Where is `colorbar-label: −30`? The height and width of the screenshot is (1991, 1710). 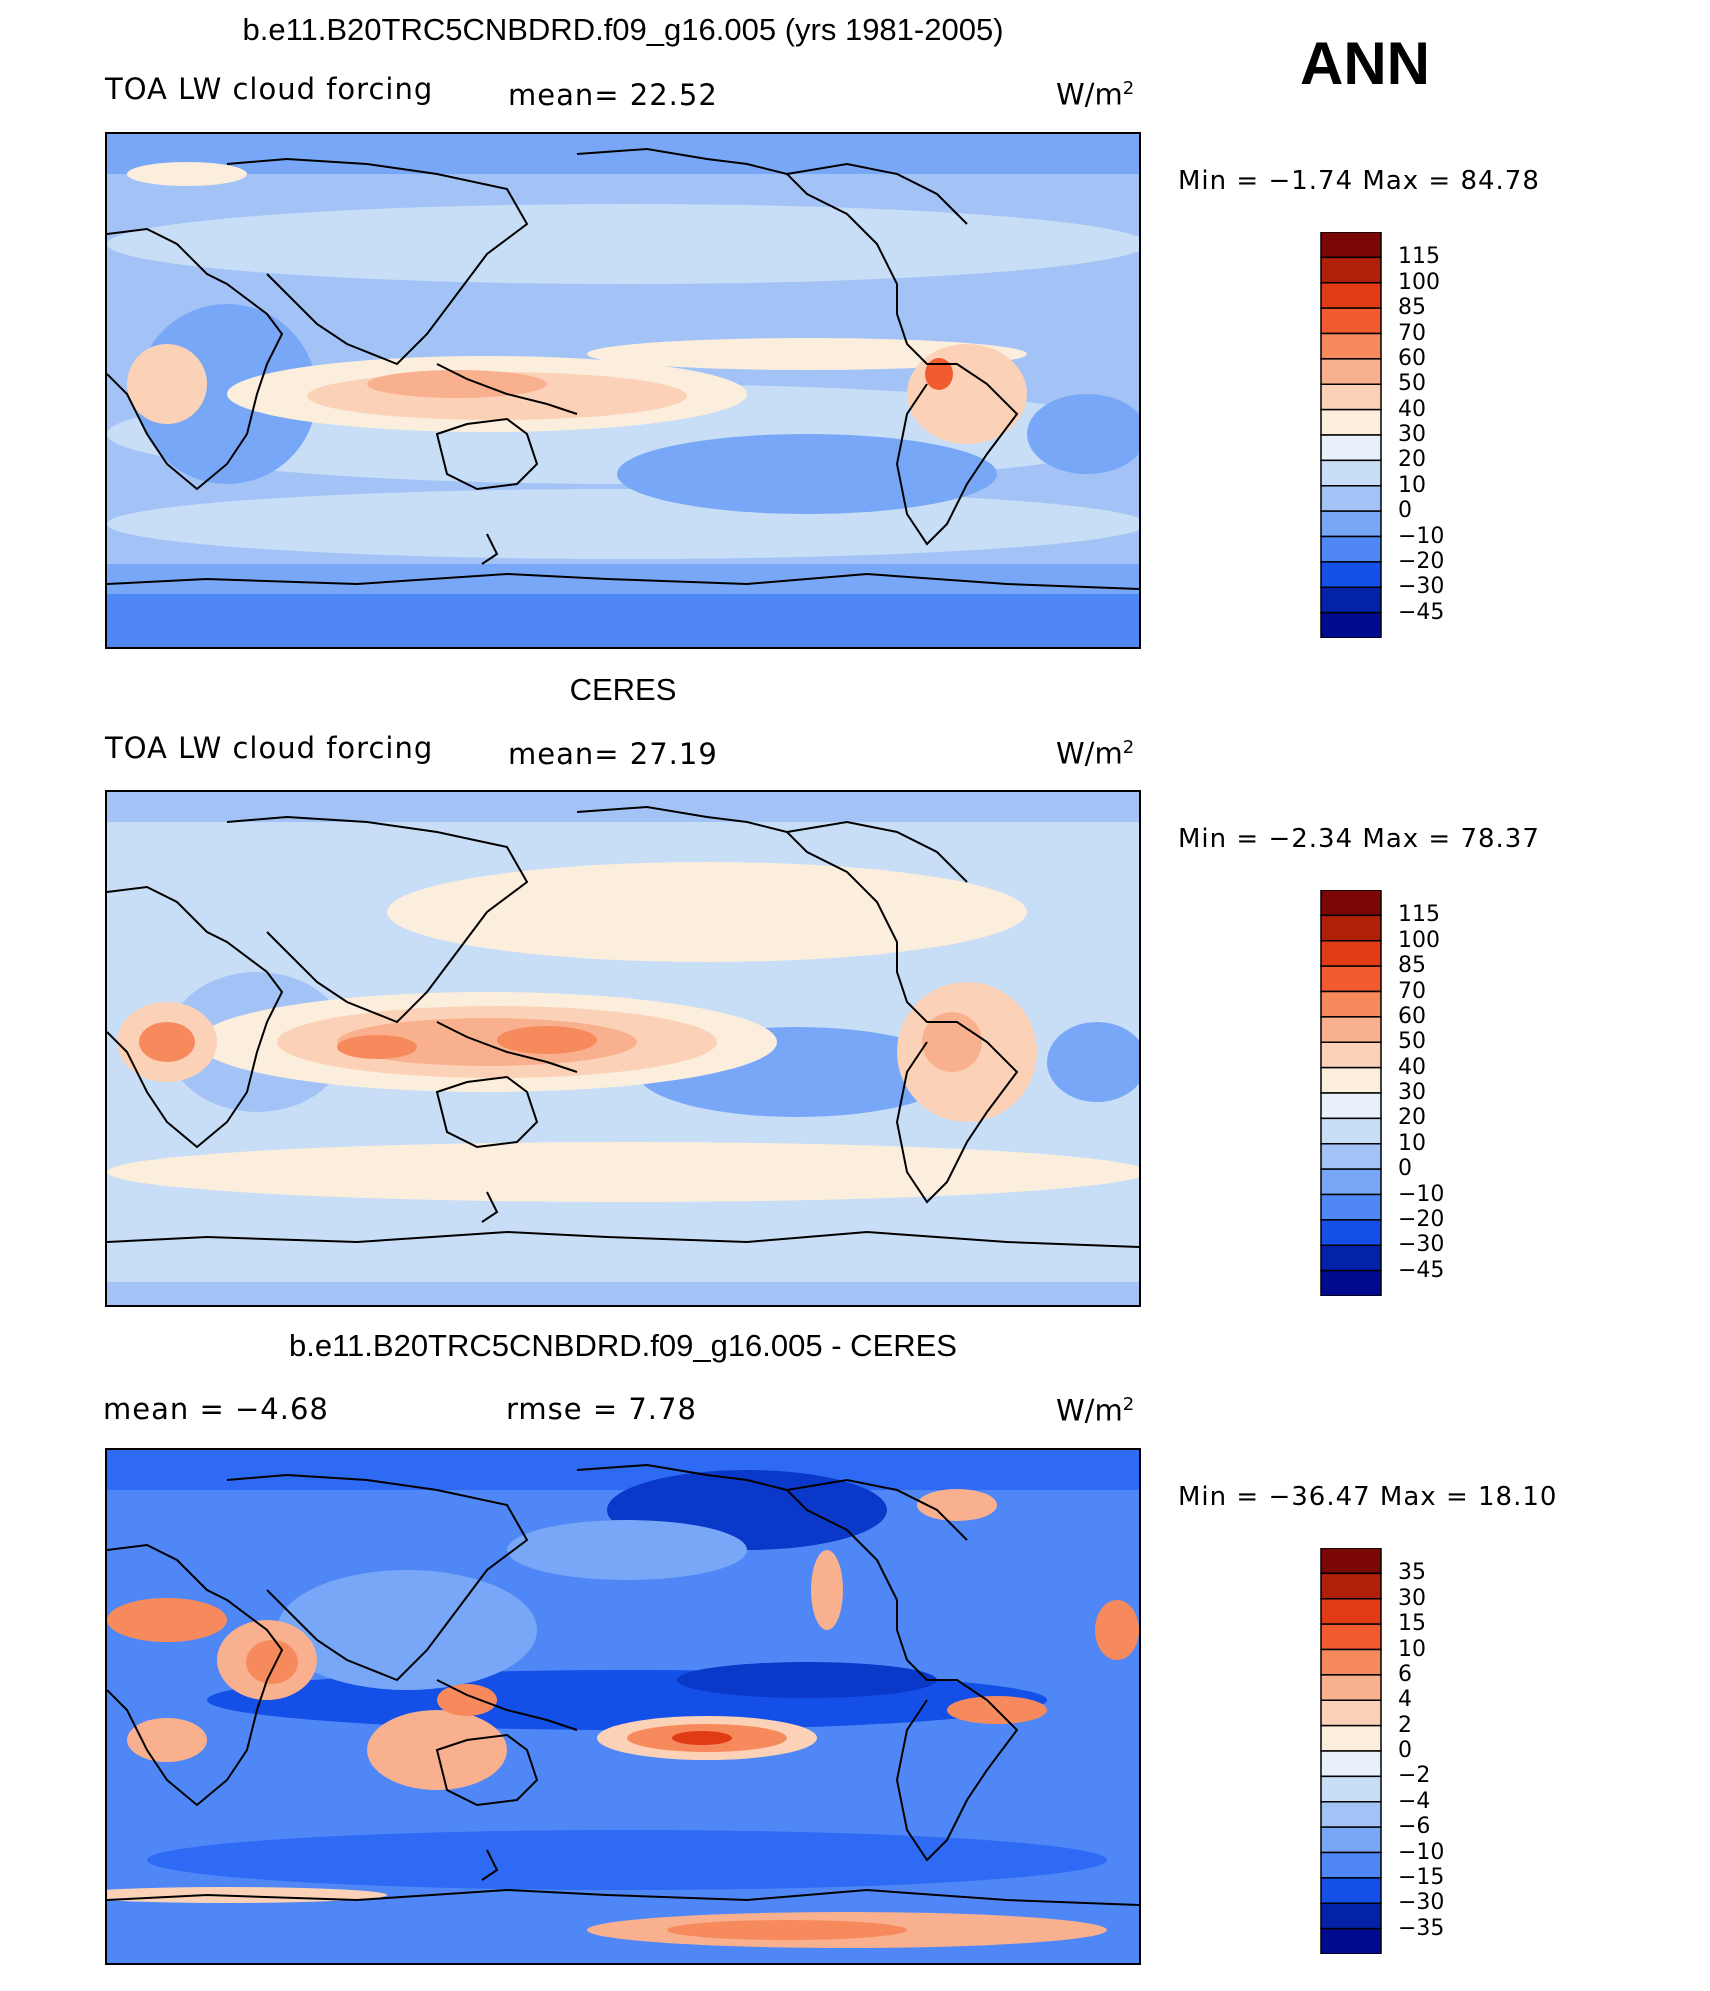
colorbar-label: −30 is located at coordinates (1421, 1903).